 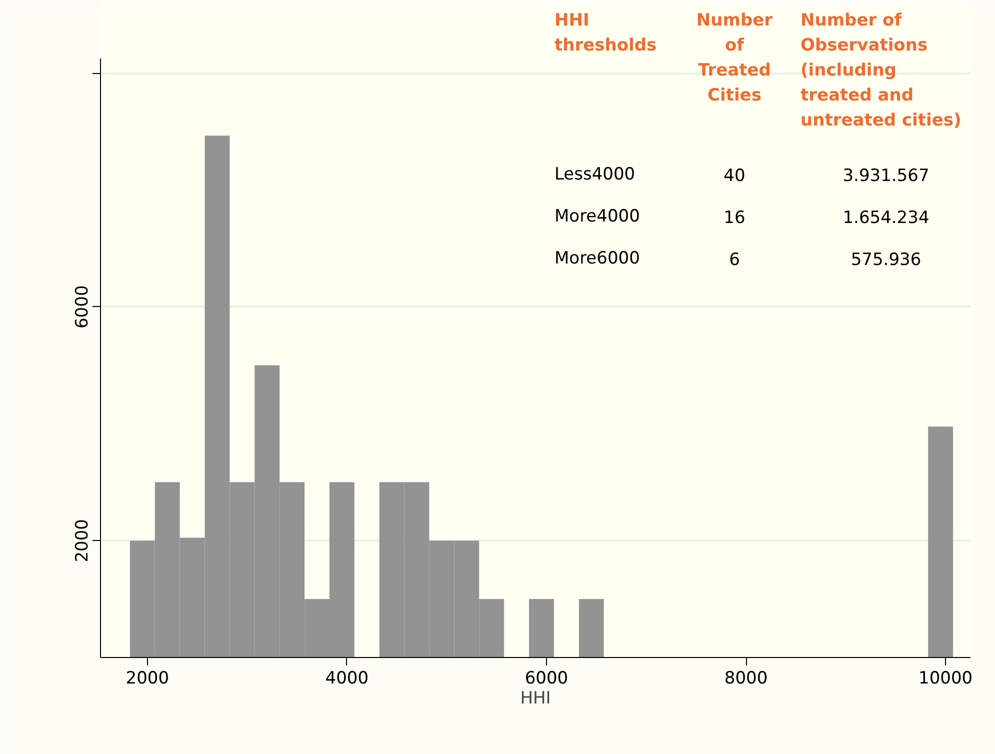 What do you see at coordinates (572, 20) in the screenshot?
I see `x-axis-title: HHI` at bounding box center [572, 20].